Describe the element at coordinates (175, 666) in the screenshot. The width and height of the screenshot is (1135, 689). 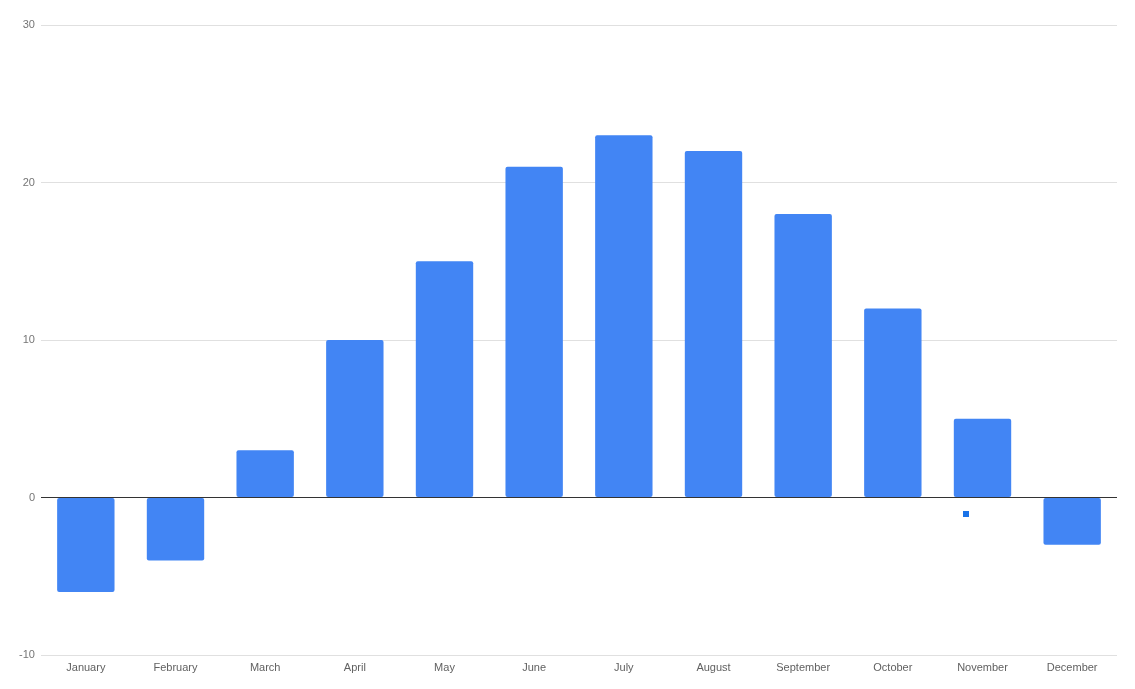
I see `x-tick-label: February` at that location.